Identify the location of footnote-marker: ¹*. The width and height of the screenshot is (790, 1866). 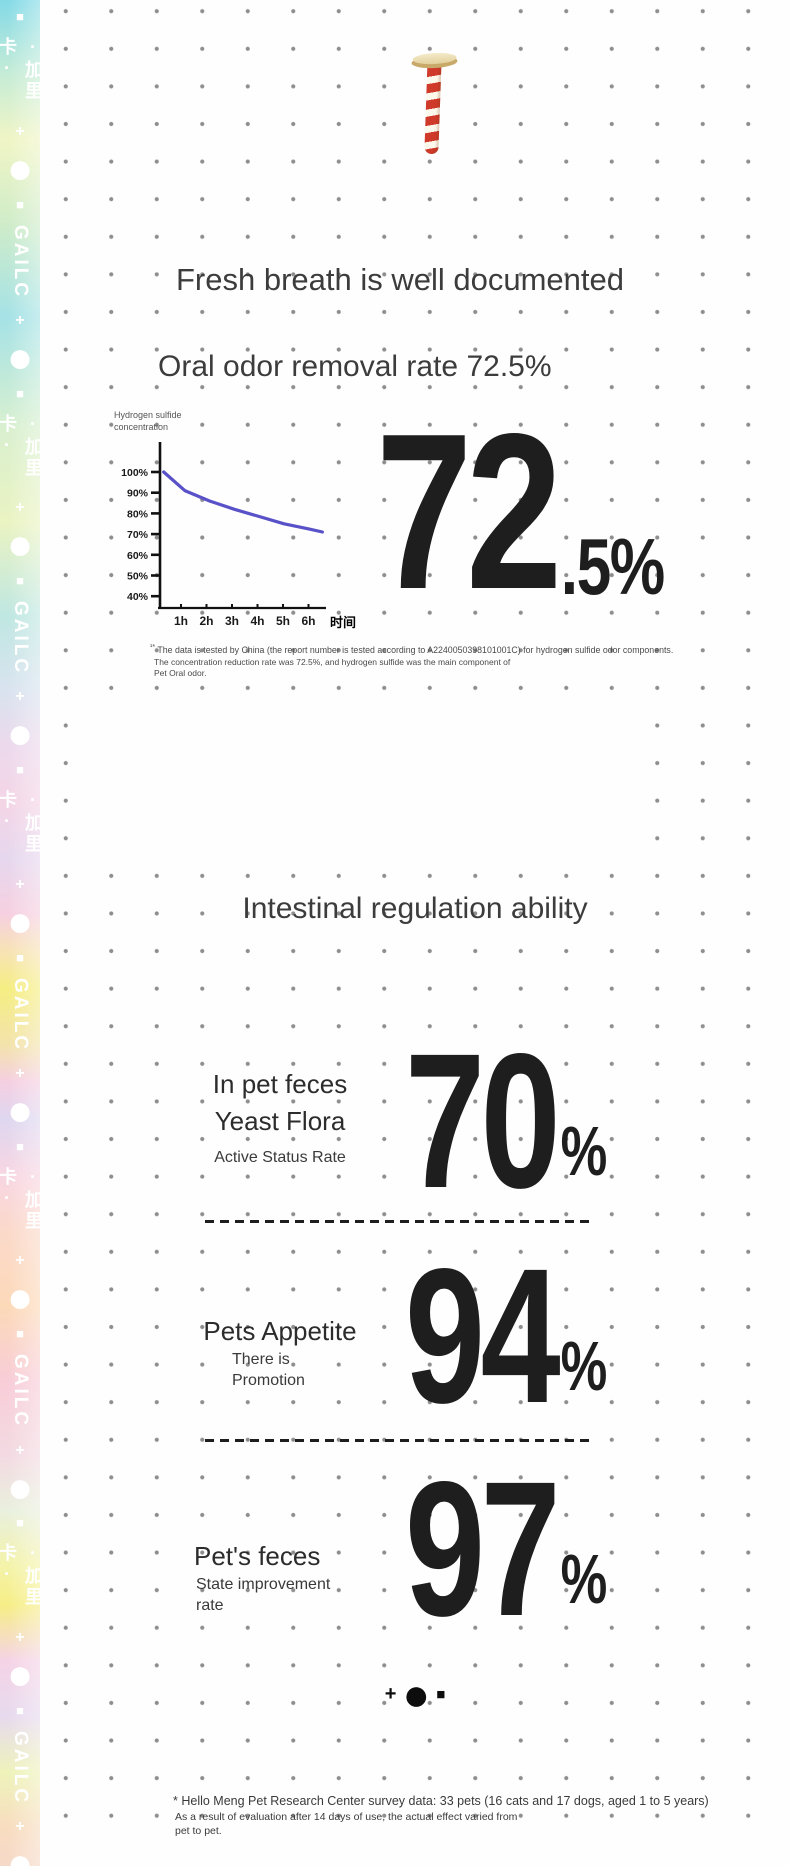
(153, 647).